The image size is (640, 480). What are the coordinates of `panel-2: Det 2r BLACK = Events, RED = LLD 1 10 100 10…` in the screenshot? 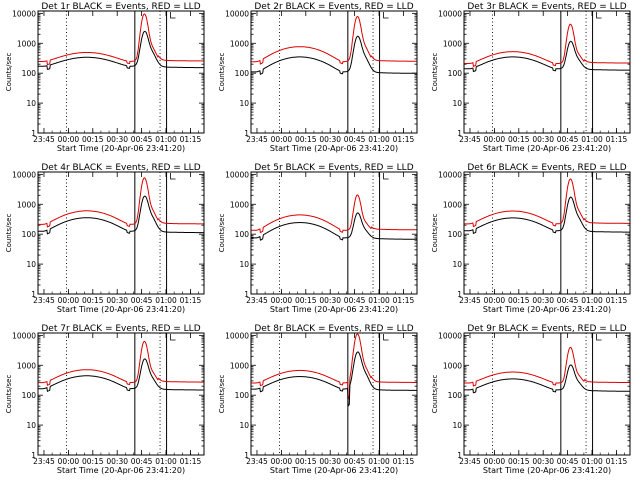 It's located at (318, 77).